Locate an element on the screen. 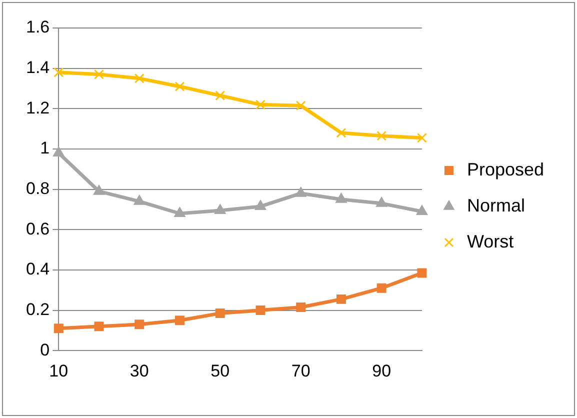 This screenshot has width=577, height=418. x-tick-label: 70 is located at coordinates (300, 370).